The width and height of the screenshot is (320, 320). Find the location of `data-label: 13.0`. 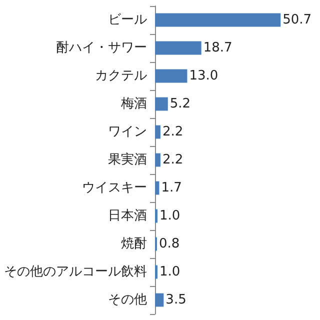

data-label: 13.0 is located at coordinates (203, 76).